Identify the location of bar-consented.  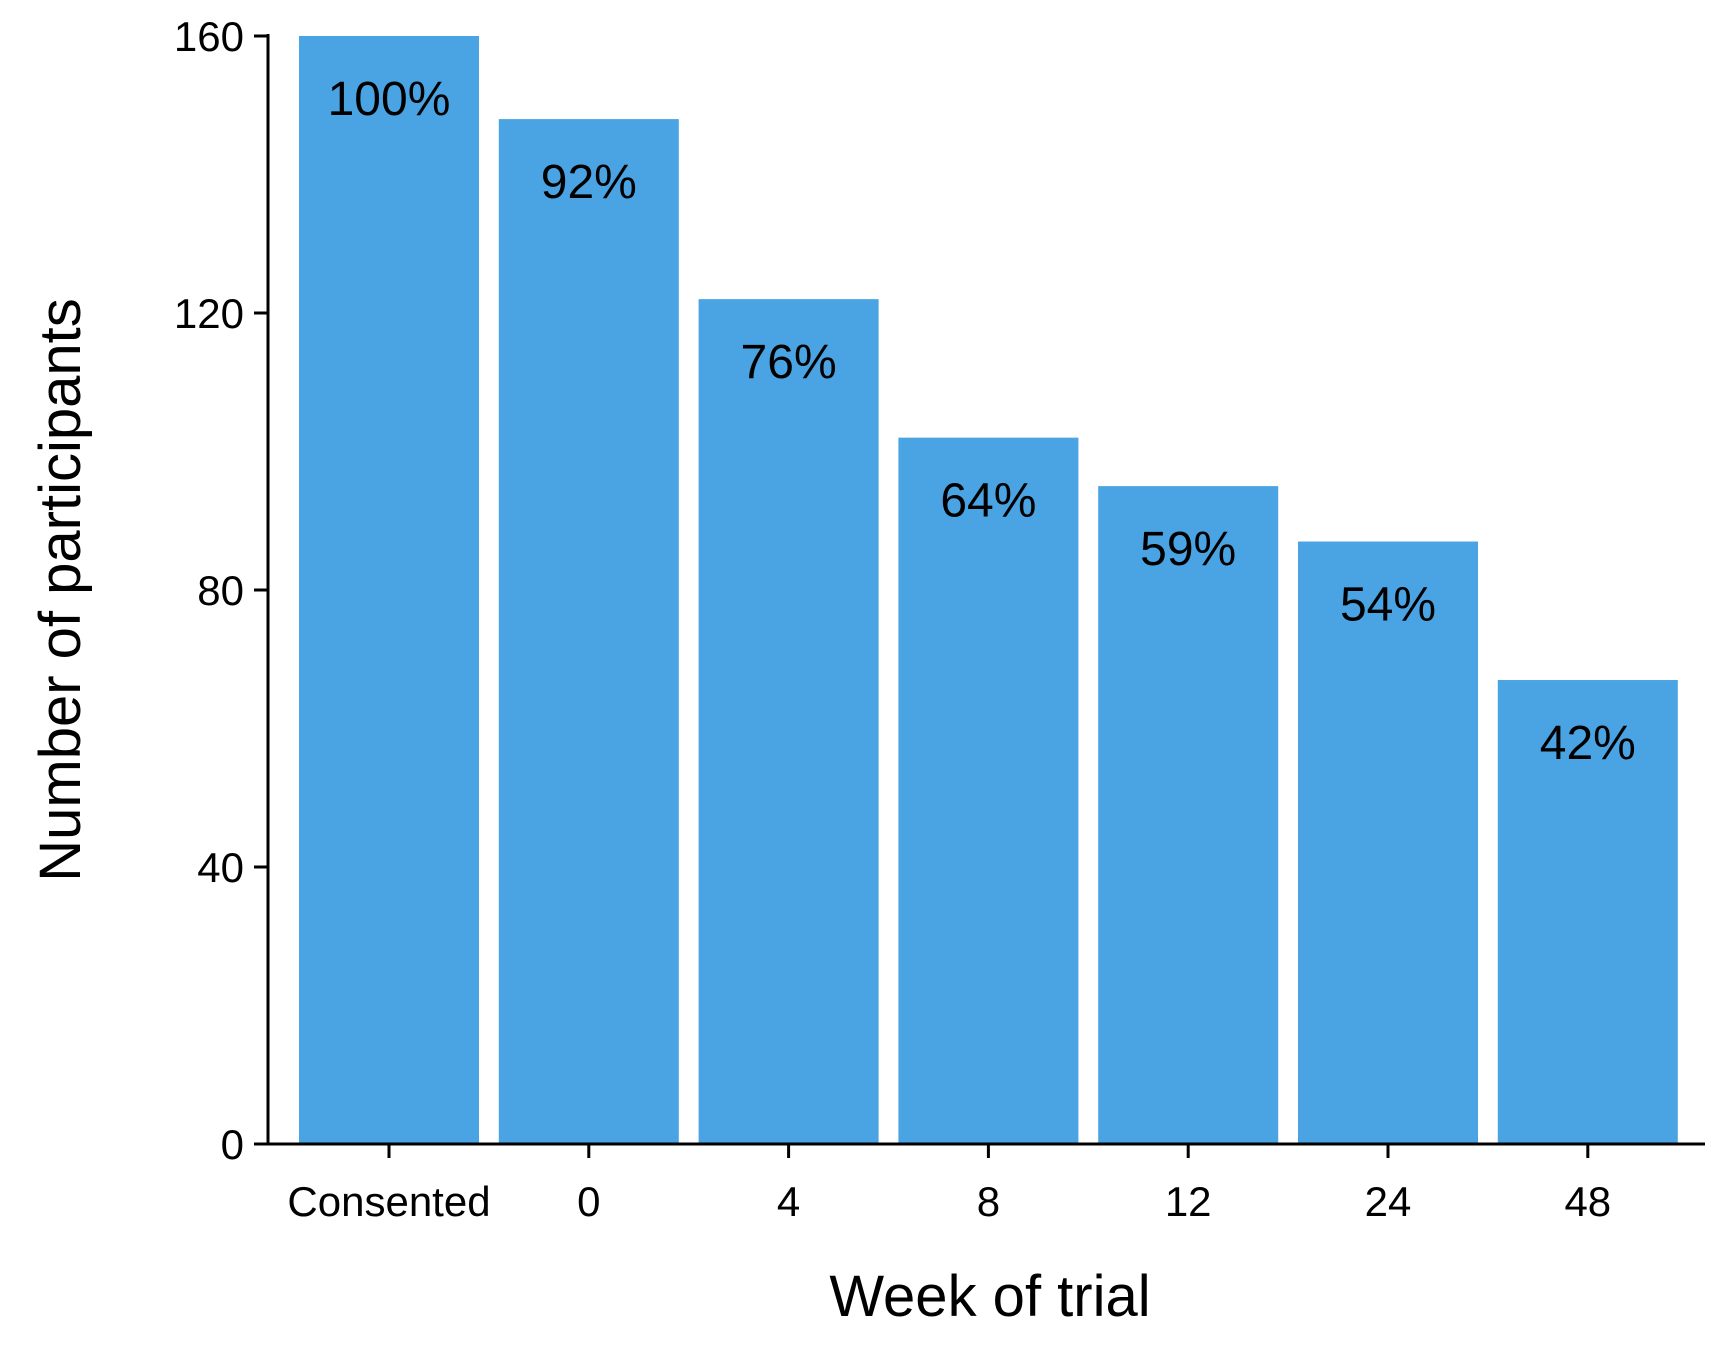
(389, 590).